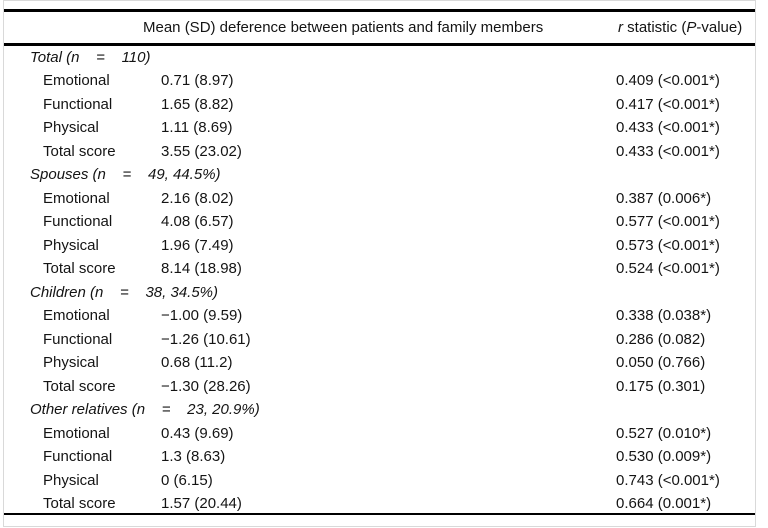 The height and width of the screenshot is (528, 768). Describe the element at coordinates (661, 362) in the screenshot. I see `r-statistic-value: 0.050 (0.766)` at that location.